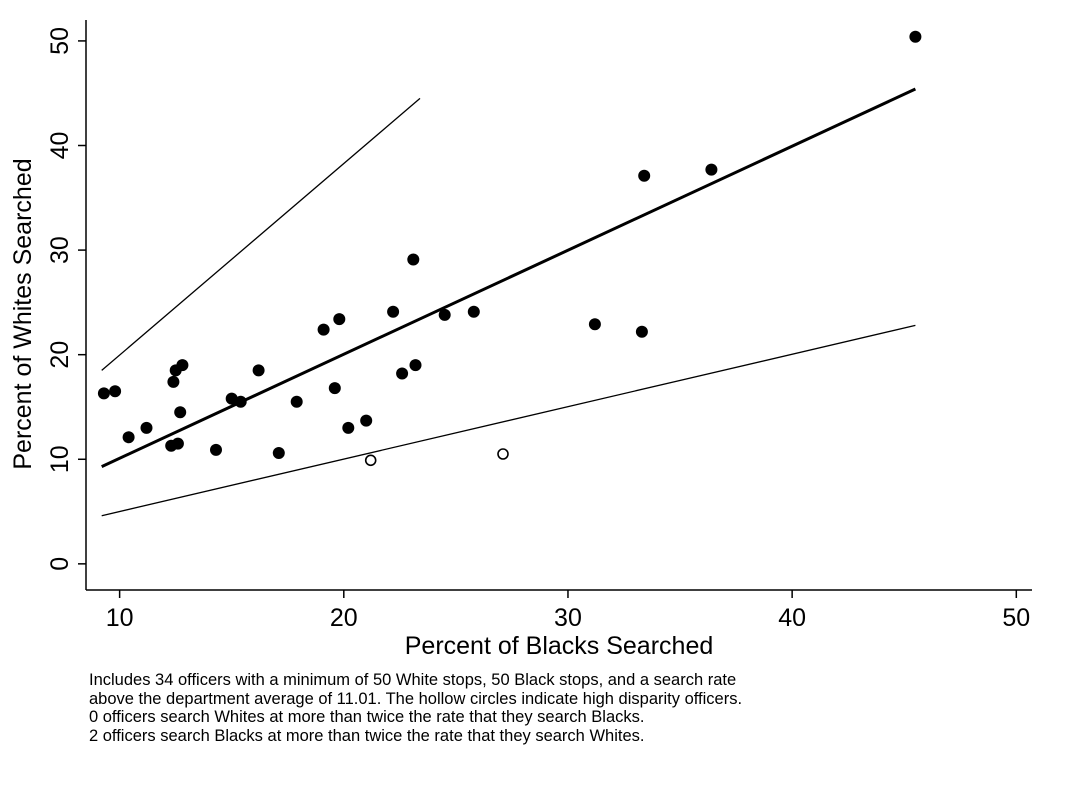 The image size is (1066, 793). What do you see at coordinates (60, 459) in the screenshot?
I see `y-tick-label: 10` at bounding box center [60, 459].